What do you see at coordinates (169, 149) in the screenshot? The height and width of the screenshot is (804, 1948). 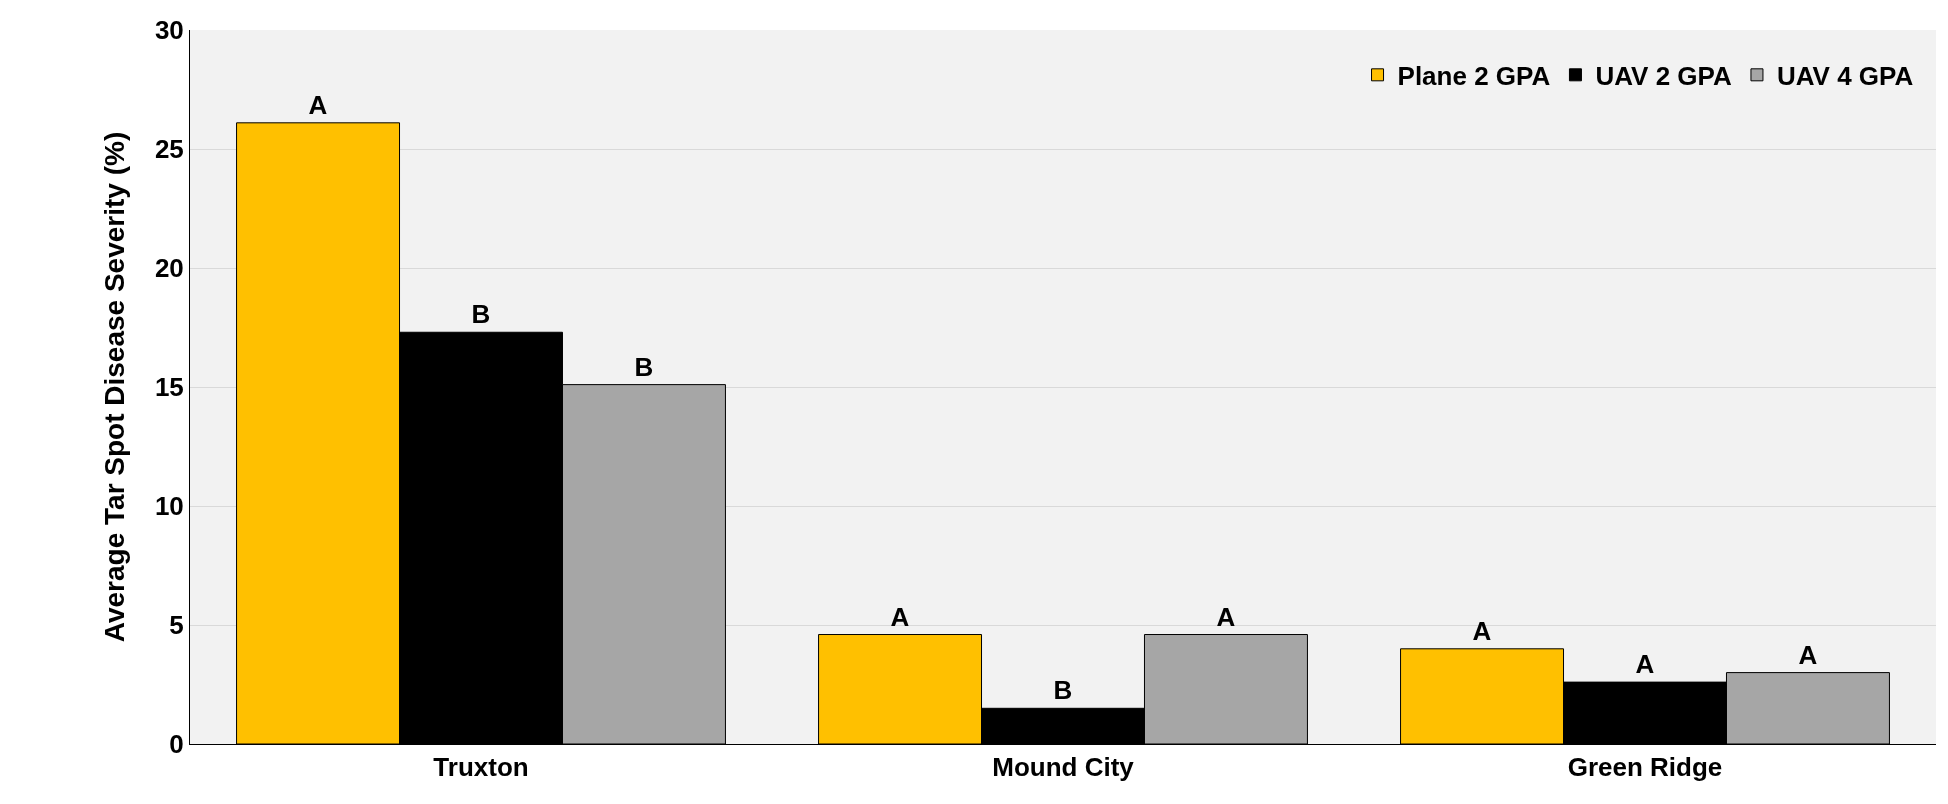 I see `y-tick-label: 25` at bounding box center [169, 149].